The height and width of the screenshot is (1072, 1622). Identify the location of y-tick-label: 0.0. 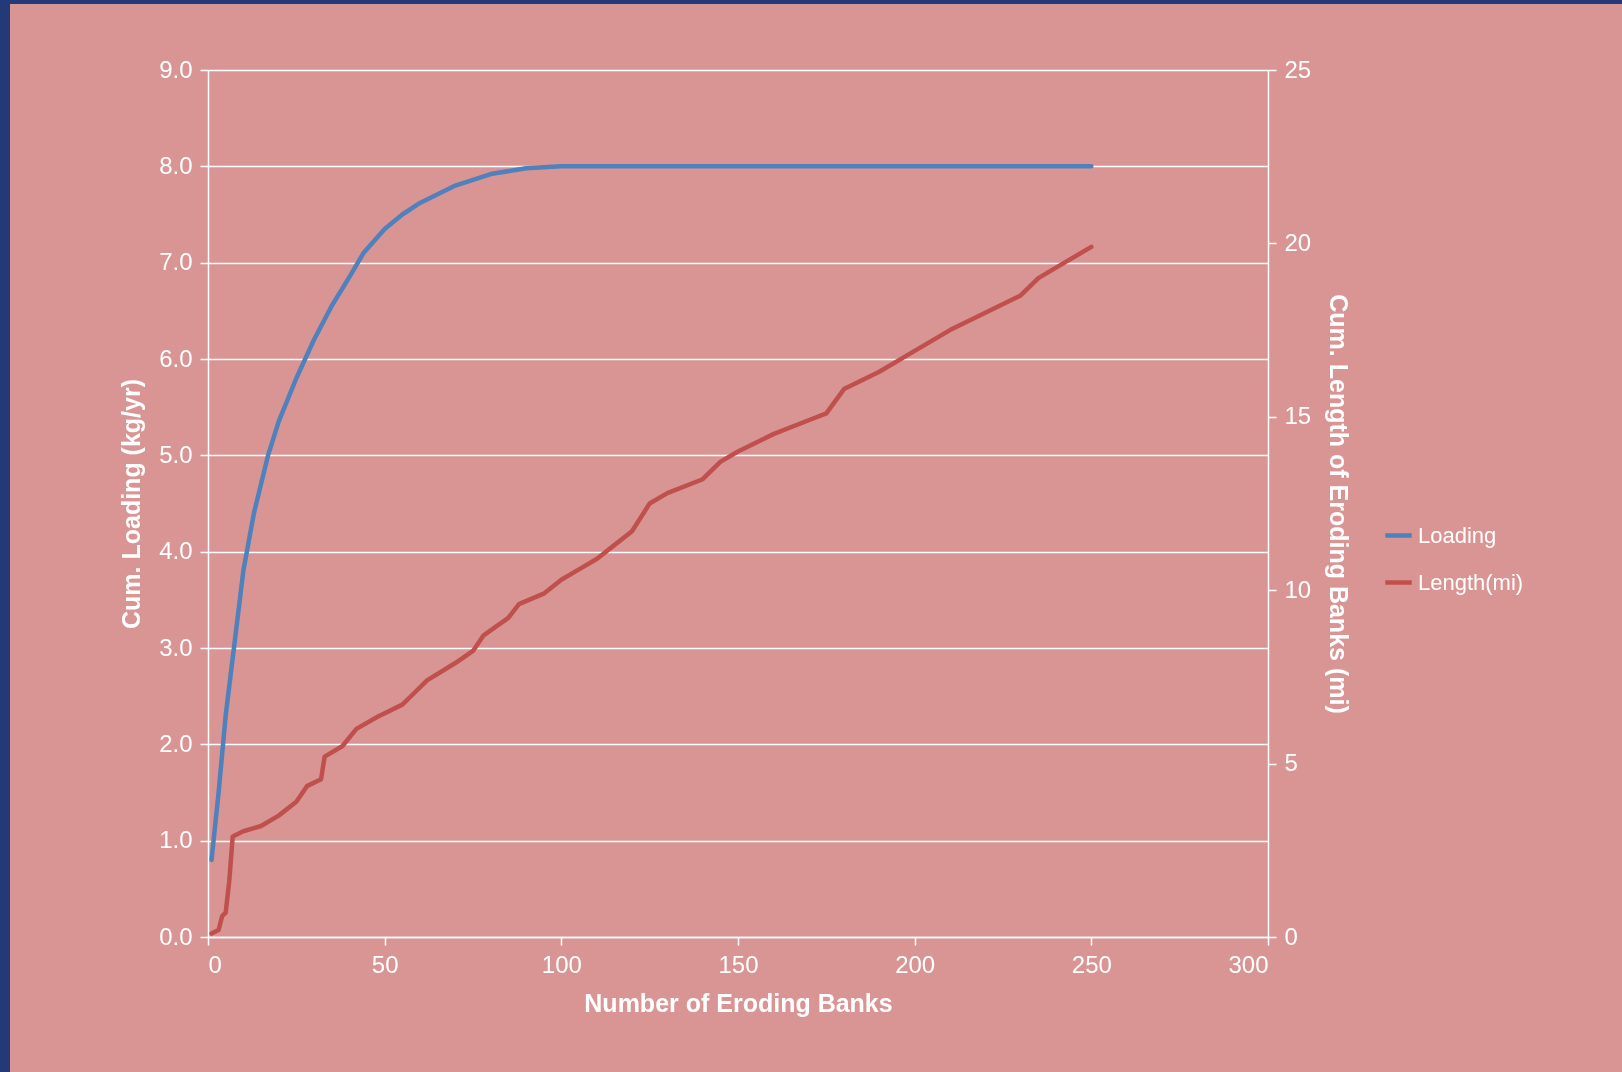
(176, 936).